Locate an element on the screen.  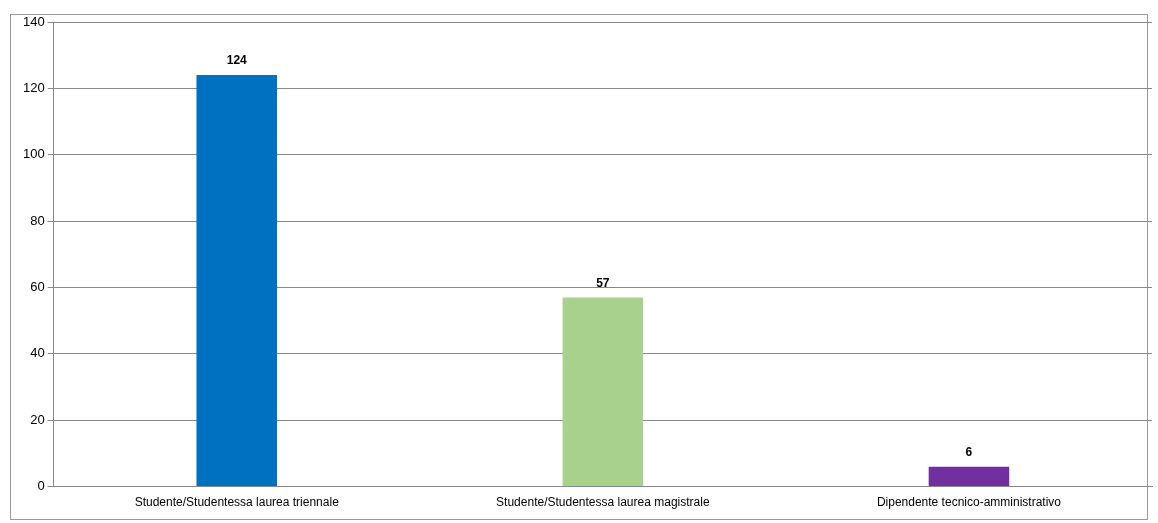
data-label: 57 is located at coordinates (603, 282).